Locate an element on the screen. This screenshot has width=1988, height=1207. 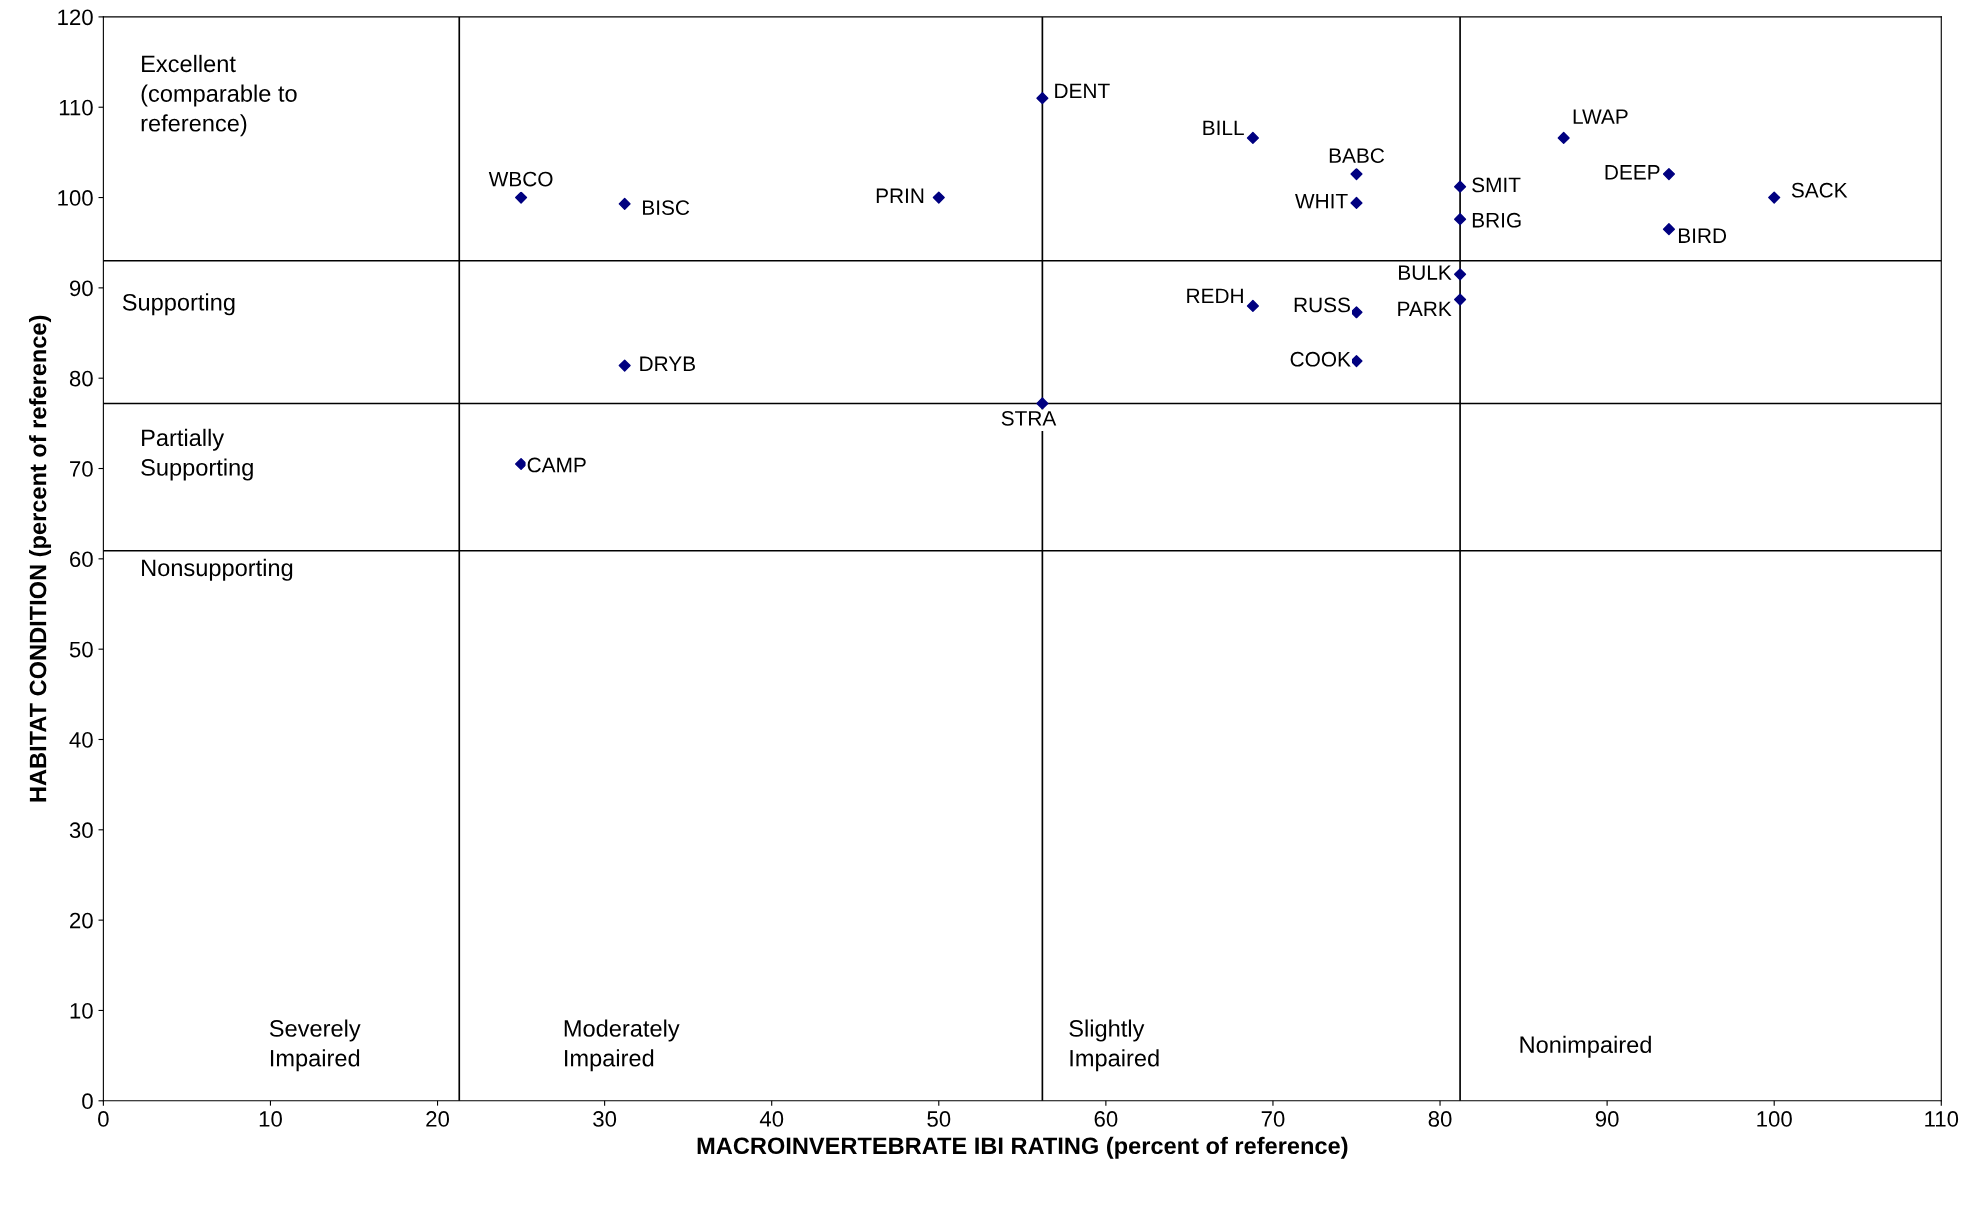
y-tick-label: 120 is located at coordinates (75, 17).